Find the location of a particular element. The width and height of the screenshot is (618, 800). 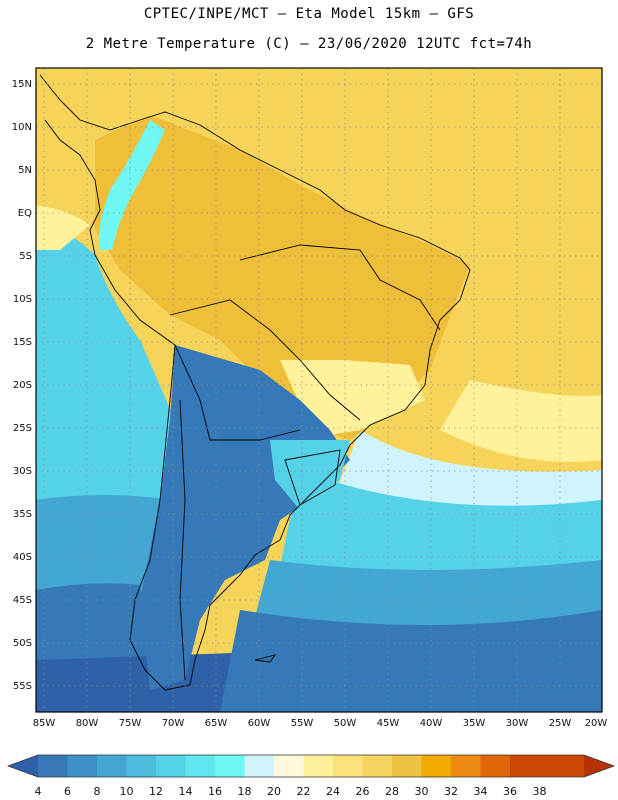

colorbar-label: 6 is located at coordinates (67, 791).